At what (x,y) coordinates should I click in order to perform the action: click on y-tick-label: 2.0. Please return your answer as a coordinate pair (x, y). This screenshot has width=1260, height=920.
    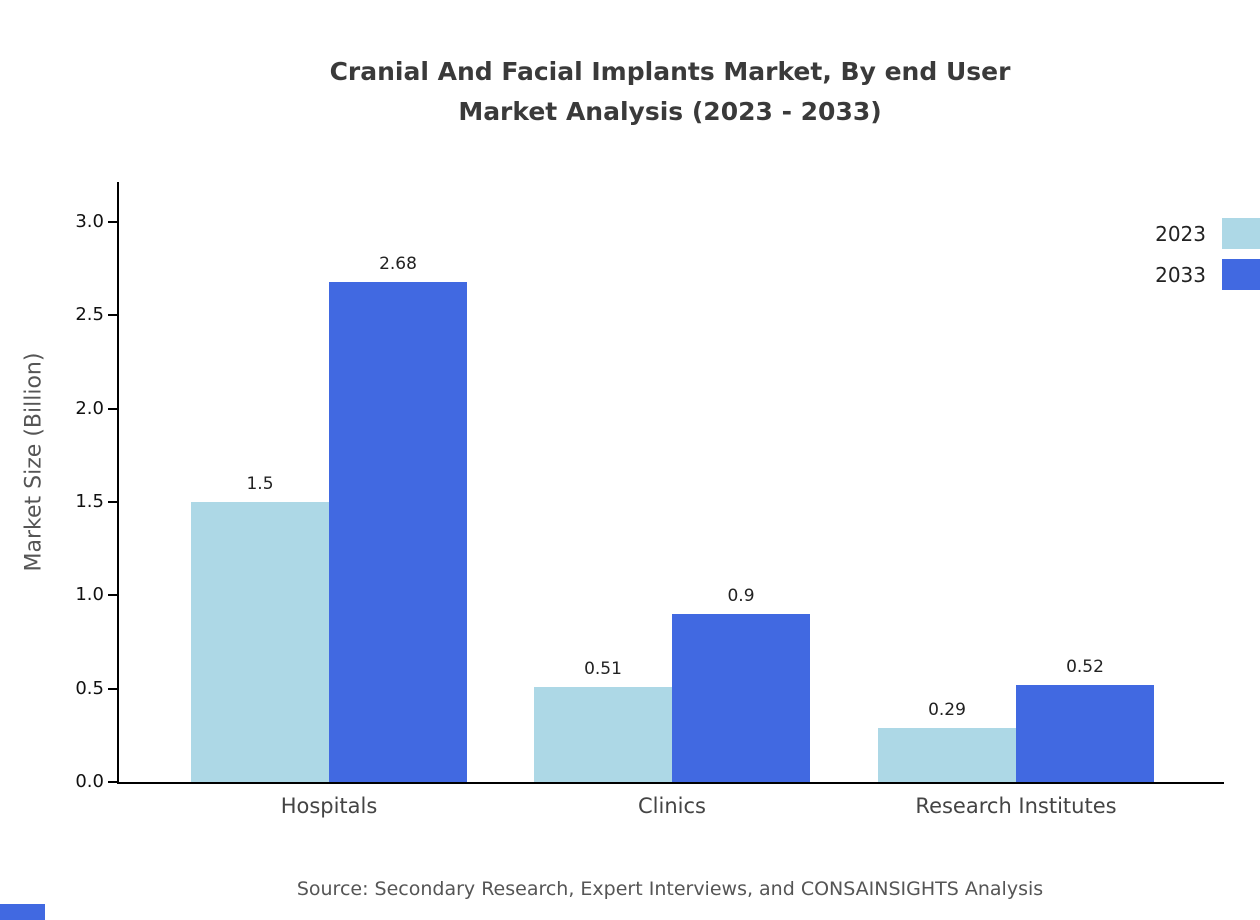
    Looking at the image, I should click on (89, 408).